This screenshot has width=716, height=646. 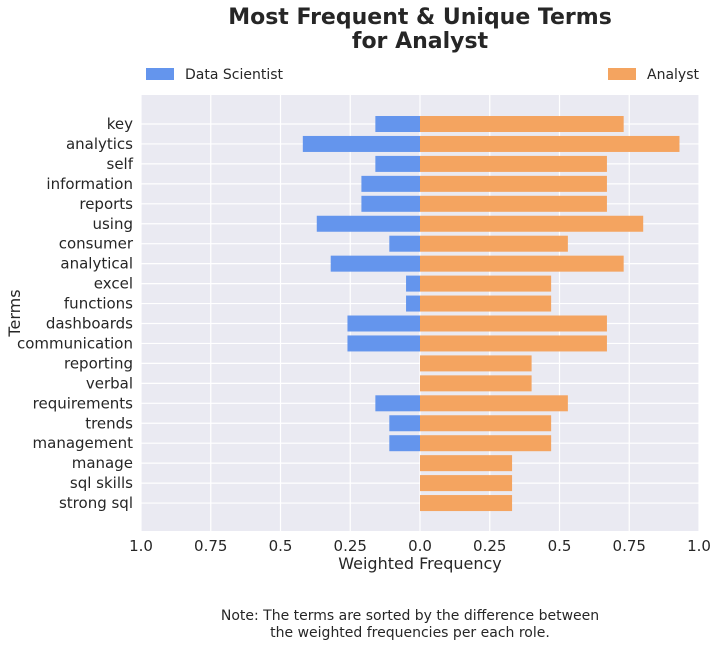 I want to click on bar-analyst-reports, so click(x=513, y=203).